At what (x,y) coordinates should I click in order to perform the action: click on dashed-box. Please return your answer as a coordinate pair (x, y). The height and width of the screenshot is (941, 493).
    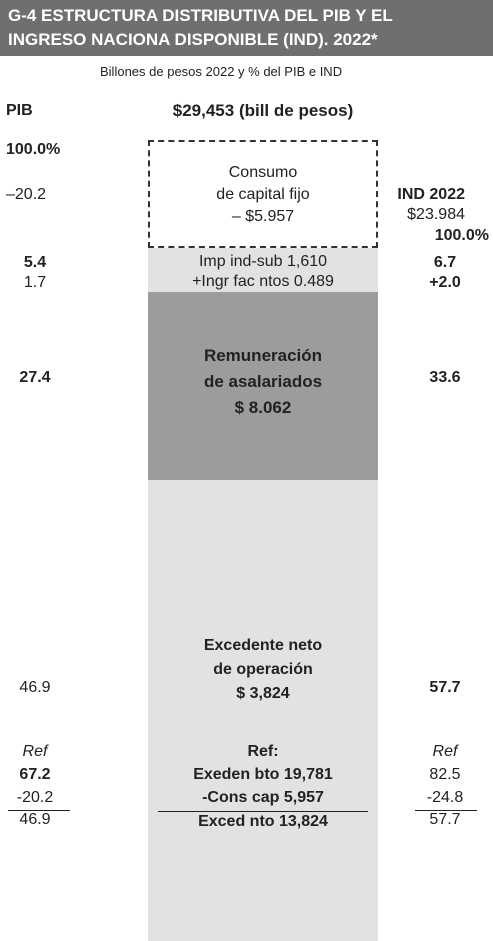
    Looking at the image, I should click on (263, 194).